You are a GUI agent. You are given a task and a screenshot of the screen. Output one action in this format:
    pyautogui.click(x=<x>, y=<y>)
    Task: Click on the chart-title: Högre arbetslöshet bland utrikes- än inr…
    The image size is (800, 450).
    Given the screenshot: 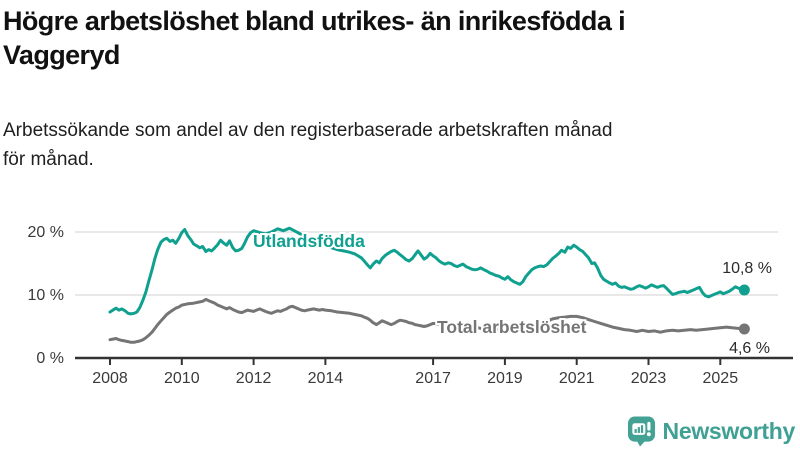 What is the action you would take?
    pyautogui.click(x=400, y=38)
    